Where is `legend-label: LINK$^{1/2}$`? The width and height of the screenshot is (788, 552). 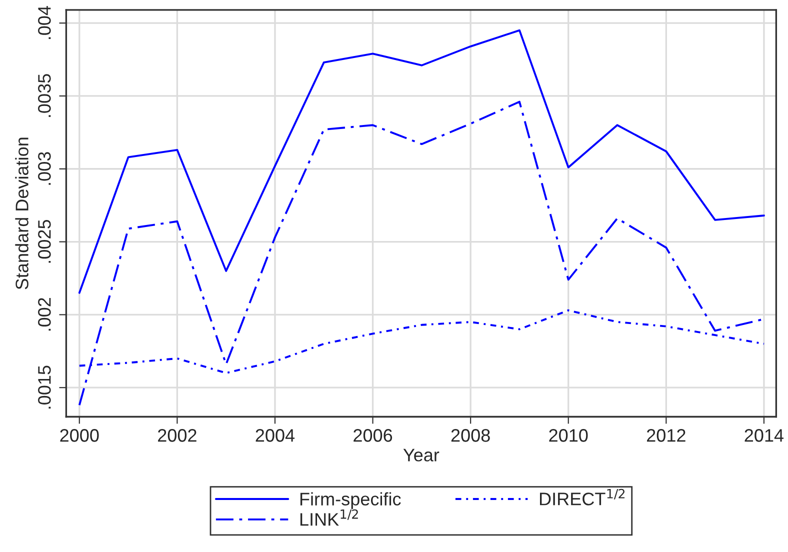
legend-label: LINK$^{1/2}$ is located at coordinates (329, 517).